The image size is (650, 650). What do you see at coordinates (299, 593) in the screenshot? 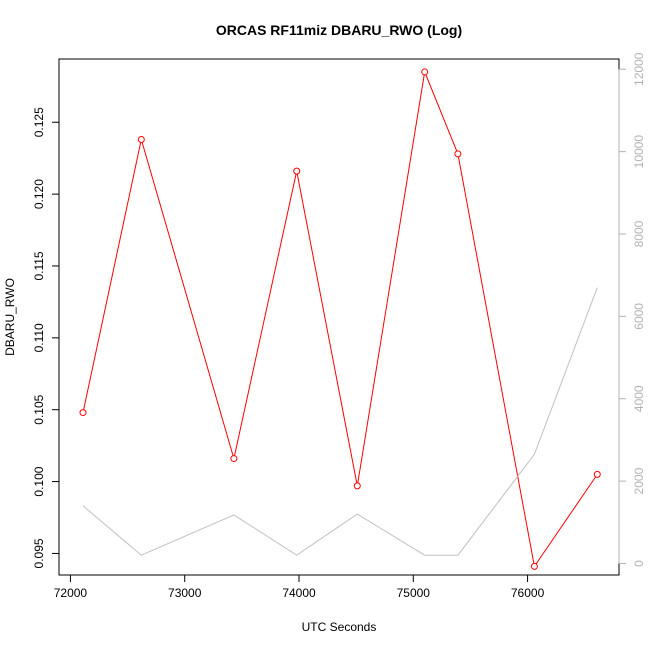
I see `x-tick-label: 74000` at bounding box center [299, 593].